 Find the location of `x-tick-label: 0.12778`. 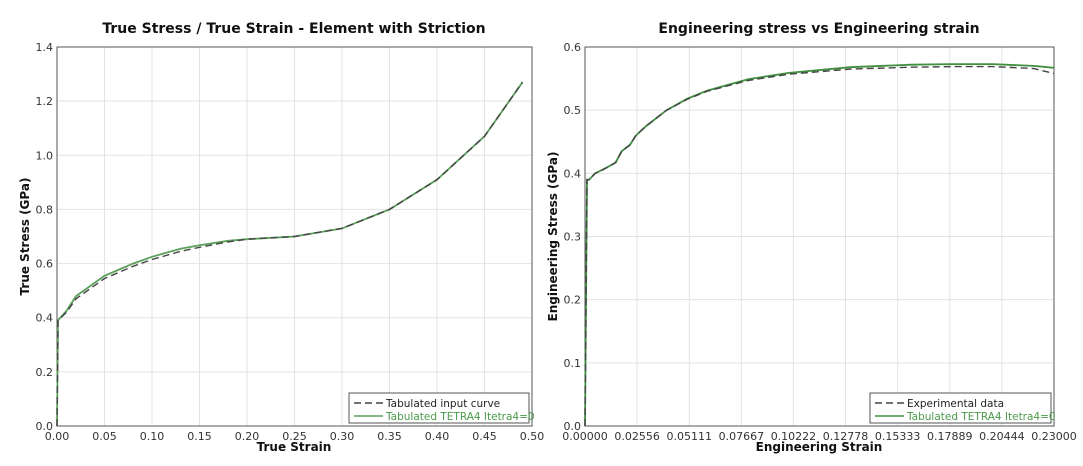

x-tick-label: 0.12778 is located at coordinates (846, 436).